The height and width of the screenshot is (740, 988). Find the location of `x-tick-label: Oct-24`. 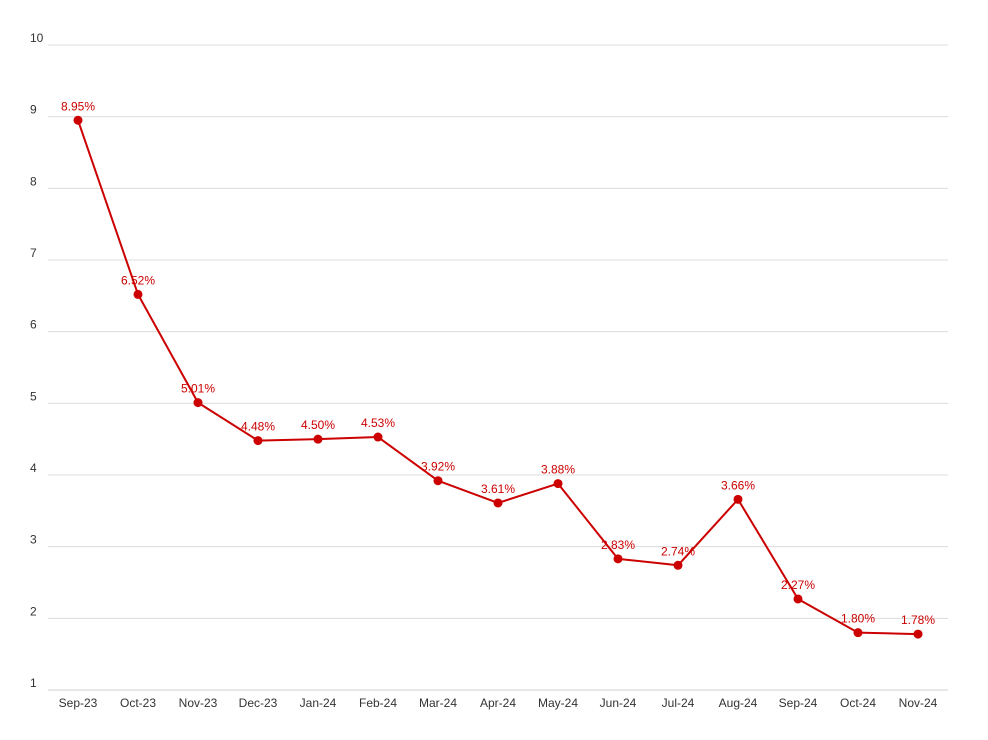

x-tick-label: Oct-24 is located at coordinates (858, 703).